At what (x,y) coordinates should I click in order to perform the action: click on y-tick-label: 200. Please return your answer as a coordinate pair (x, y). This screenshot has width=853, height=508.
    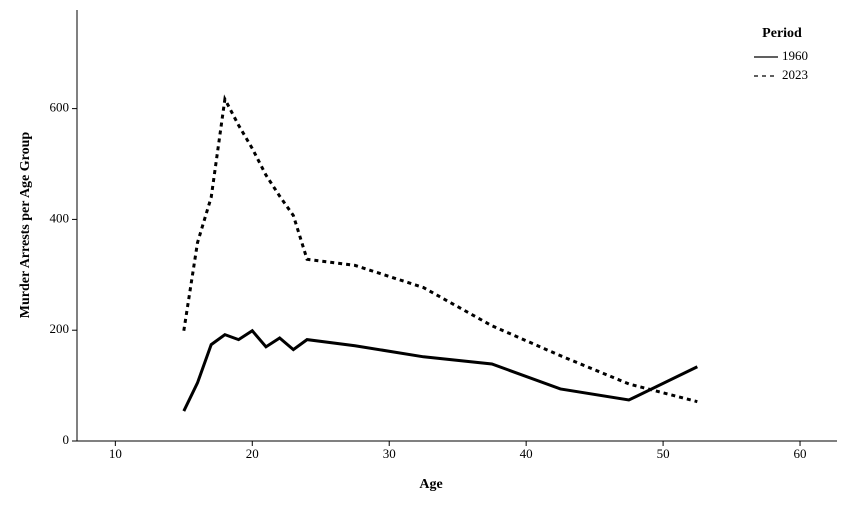
    Looking at the image, I should click on (60, 328).